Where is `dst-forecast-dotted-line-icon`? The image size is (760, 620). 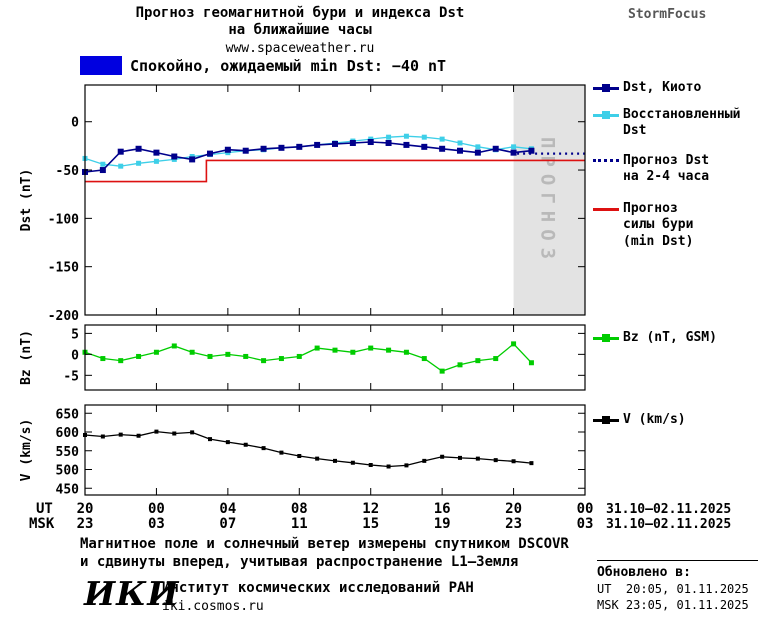
dst-forecast-dotted-line-icon is located at coordinates (606, 161).